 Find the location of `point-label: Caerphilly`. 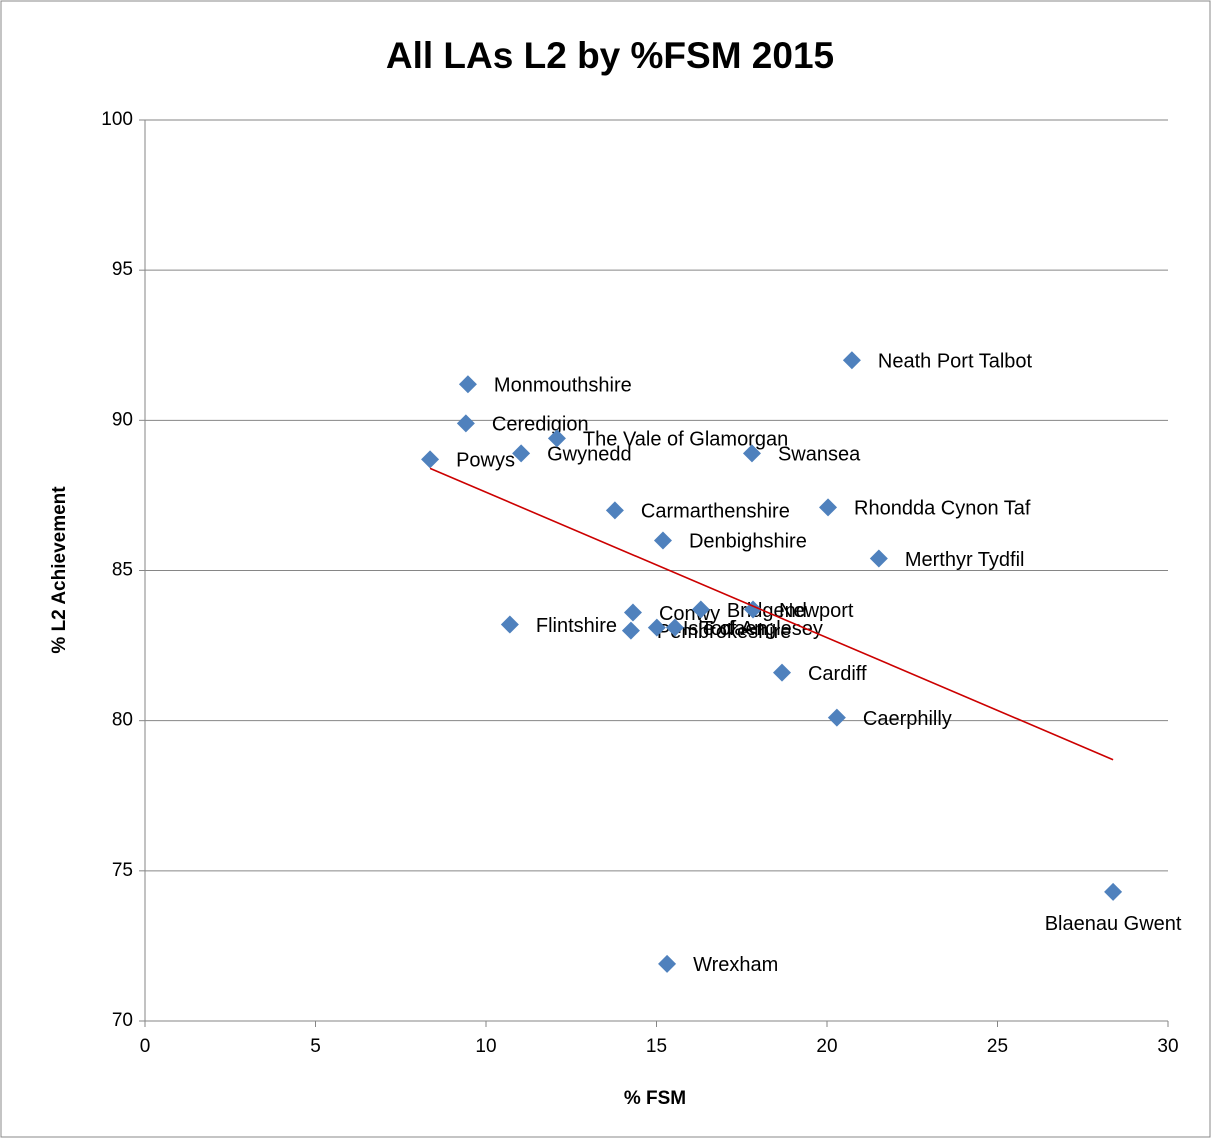

point-label: Caerphilly is located at coordinates (907, 719).